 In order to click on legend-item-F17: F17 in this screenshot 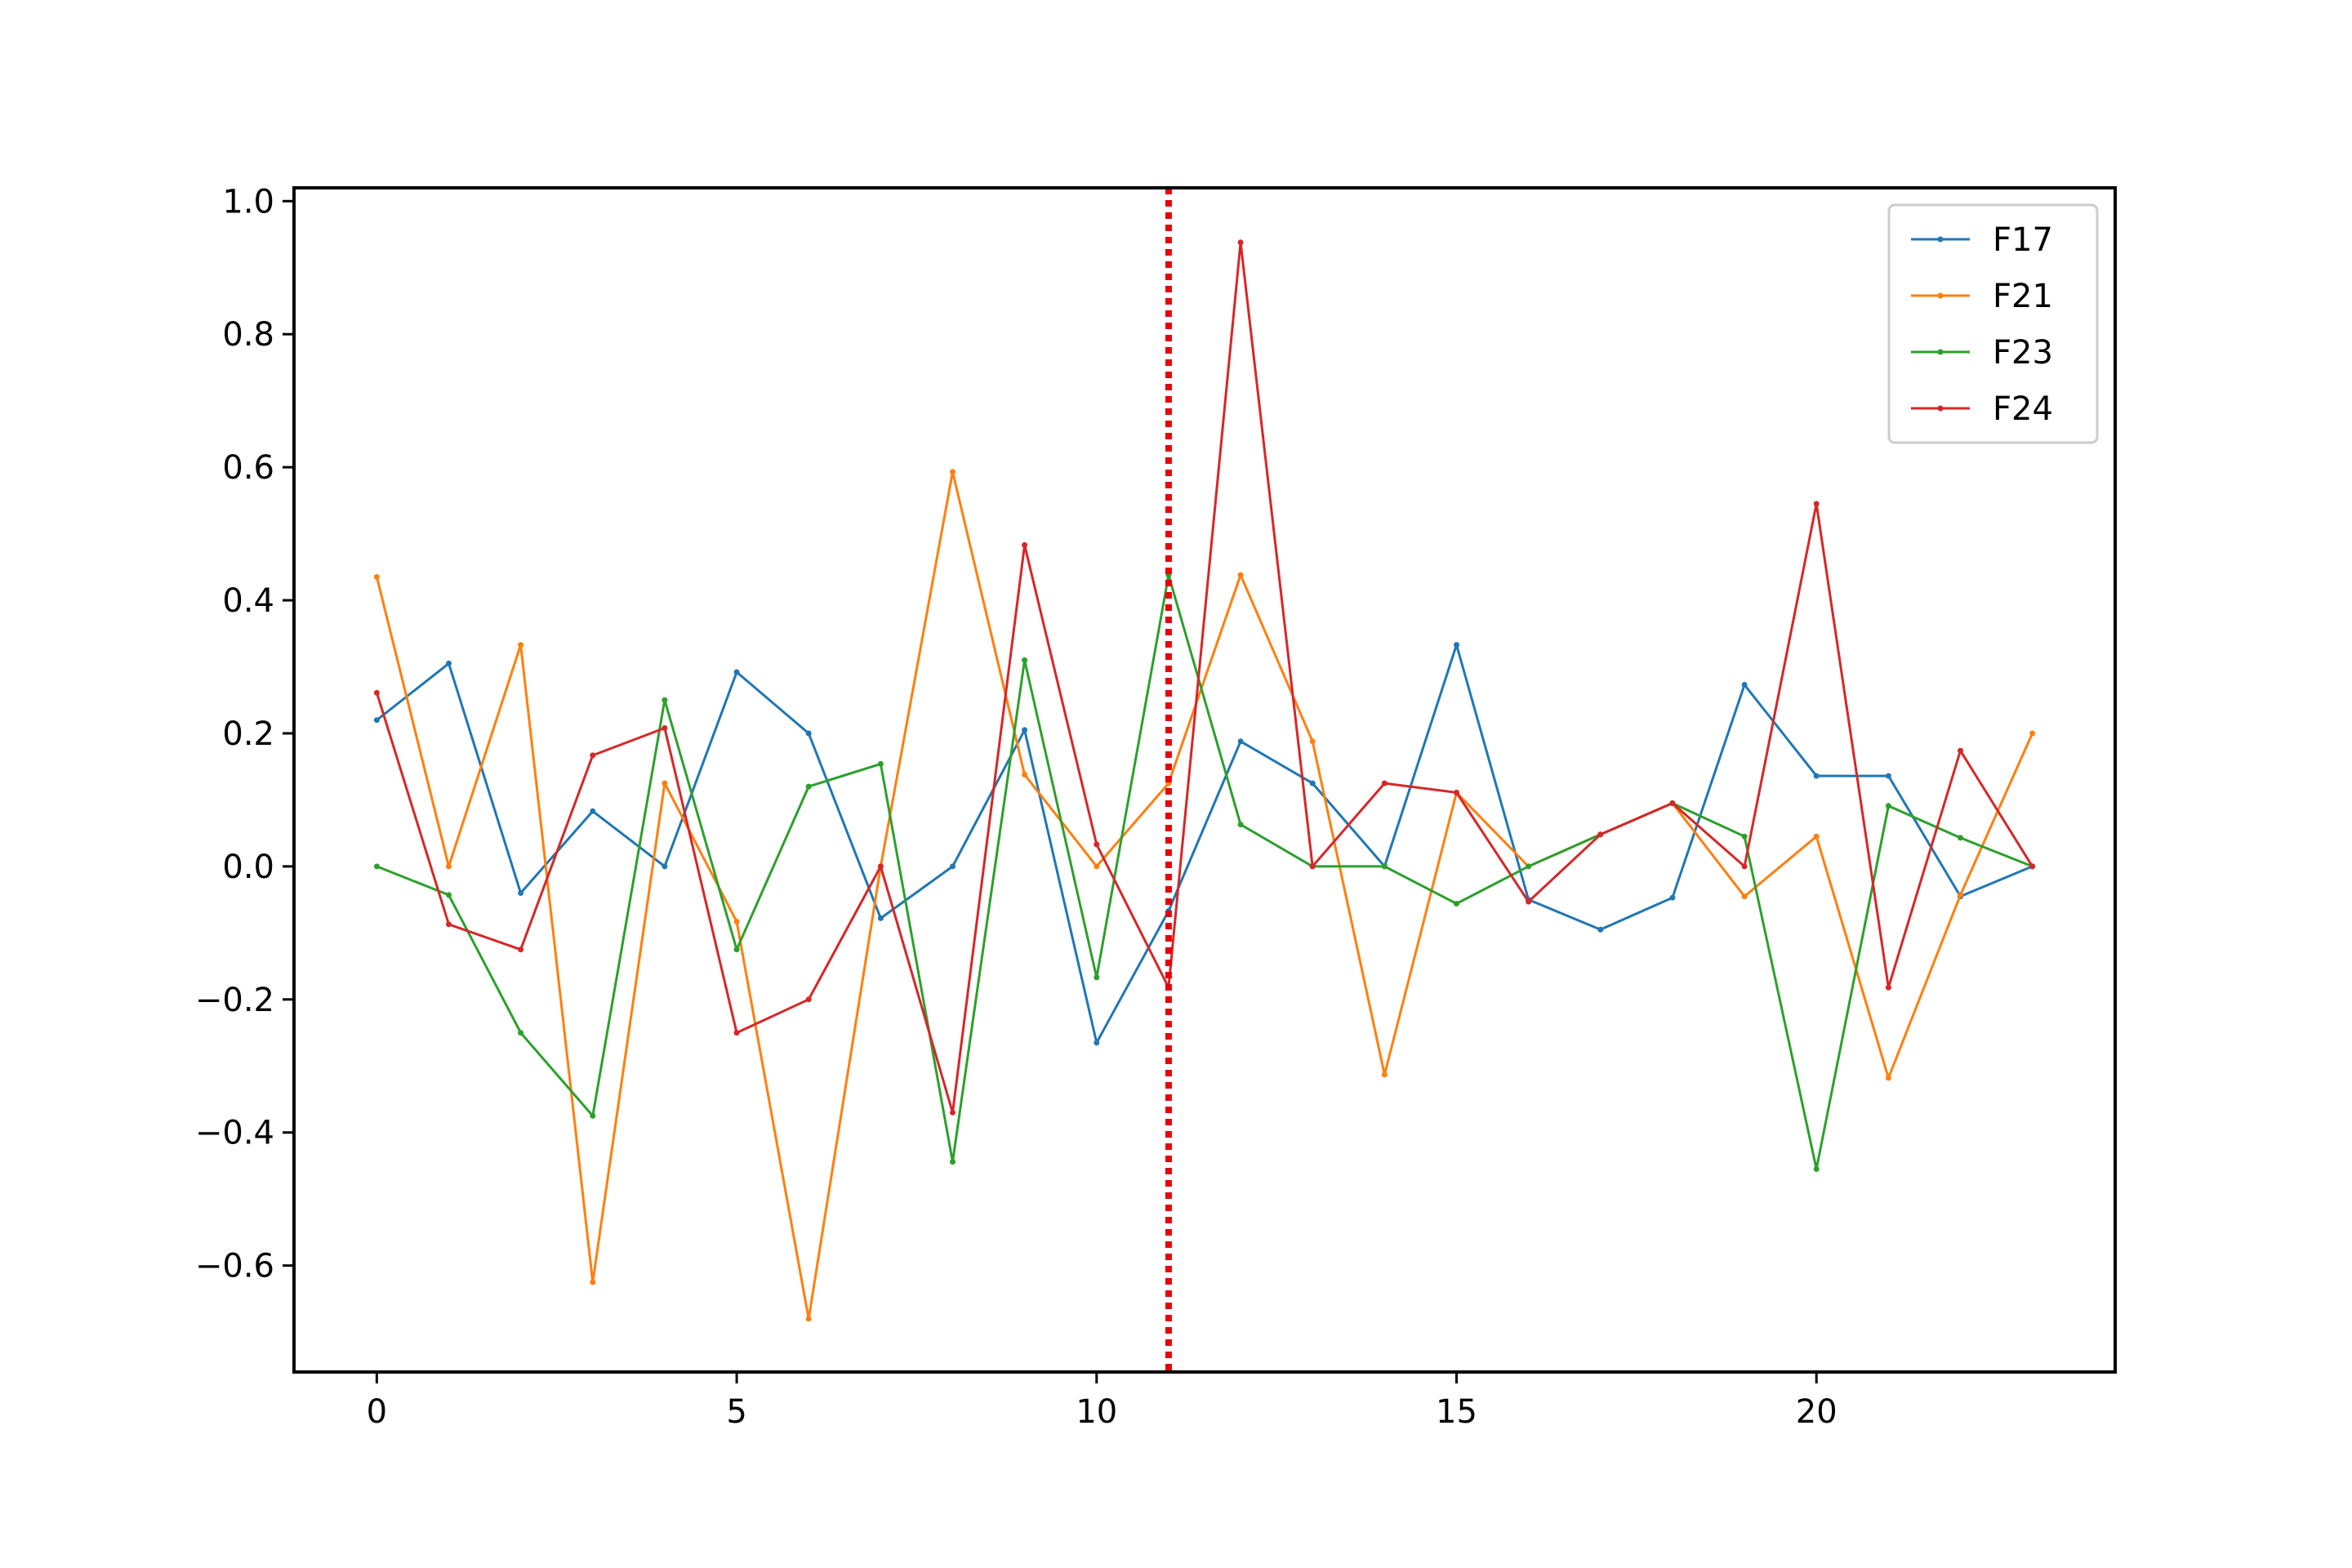, I will do `click(1982, 240)`.